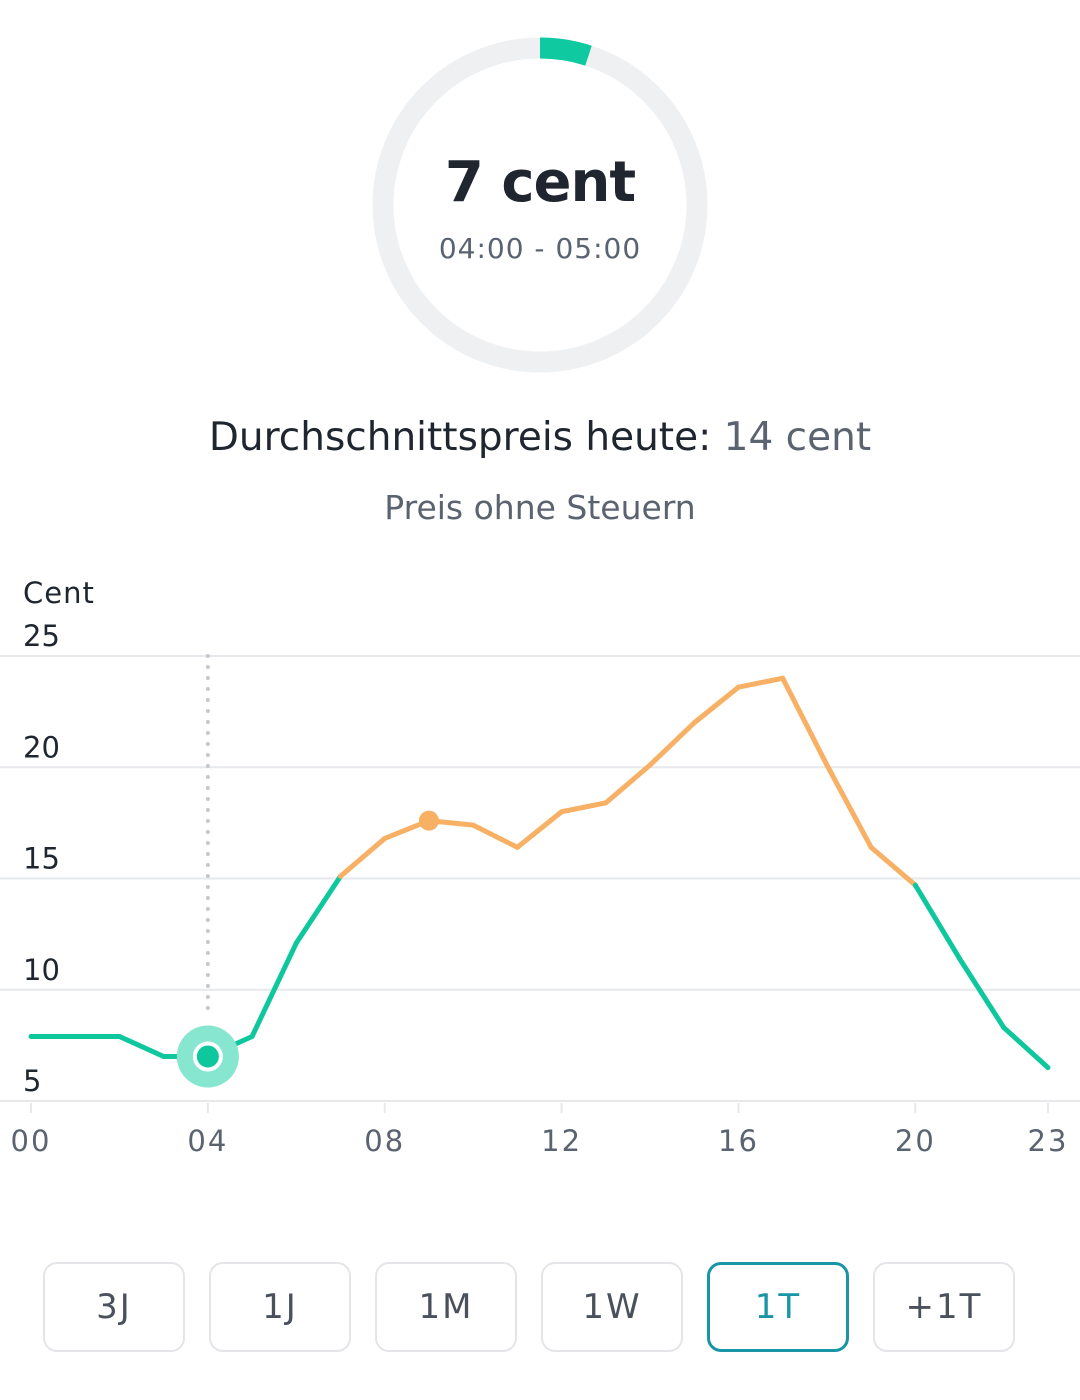 The height and width of the screenshot is (1400, 1080). What do you see at coordinates (41, 859) in the screenshot?
I see `y-tick-label: 15` at bounding box center [41, 859].